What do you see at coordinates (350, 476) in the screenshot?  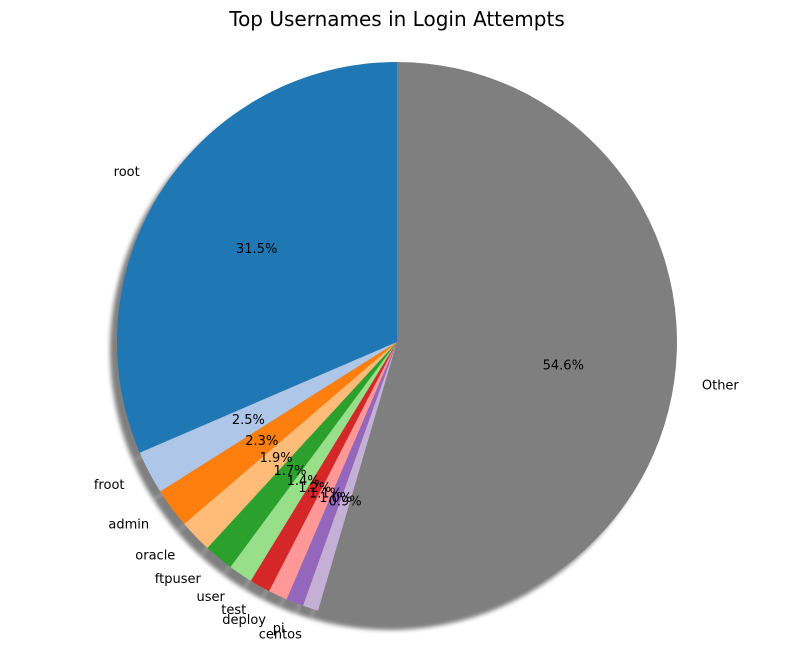 I see `pie-slice-centos` at bounding box center [350, 476].